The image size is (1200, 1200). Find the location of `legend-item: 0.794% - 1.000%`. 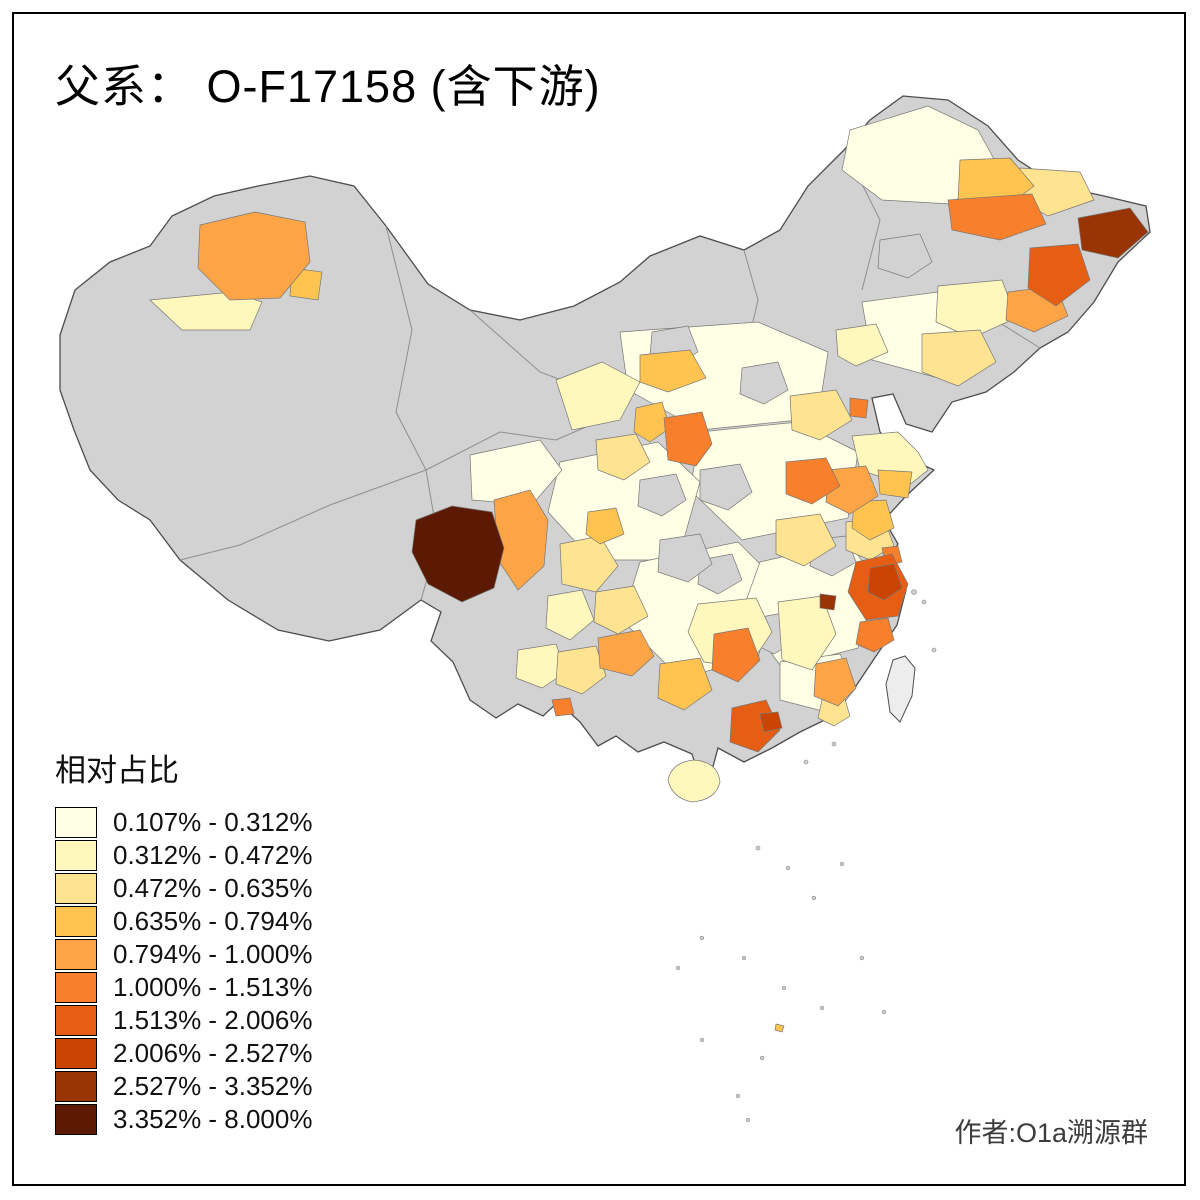

legend-item: 0.794% - 1.000% is located at coordinates (183, 954).